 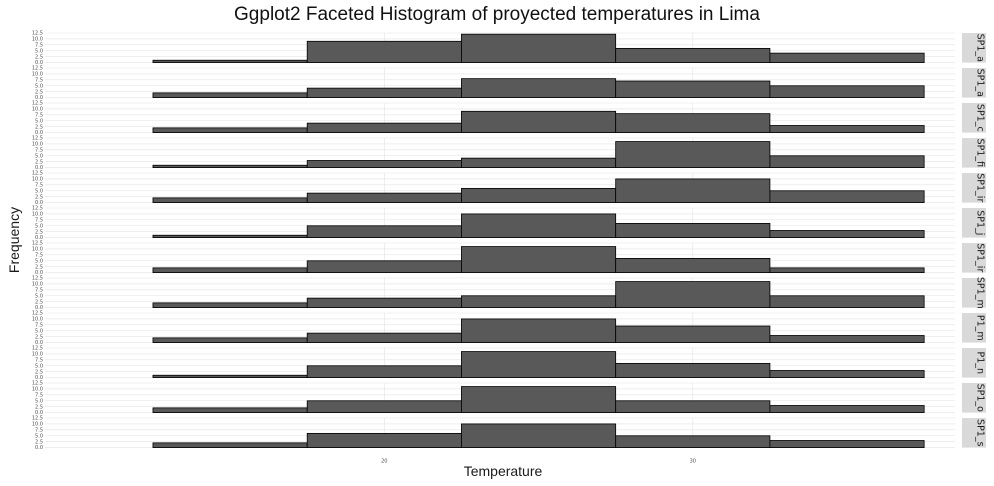 What do you see at coordinates (14, 240) in the screenshot?
I see `y-axis-title: Frequency` at bounding box center [14, 240].